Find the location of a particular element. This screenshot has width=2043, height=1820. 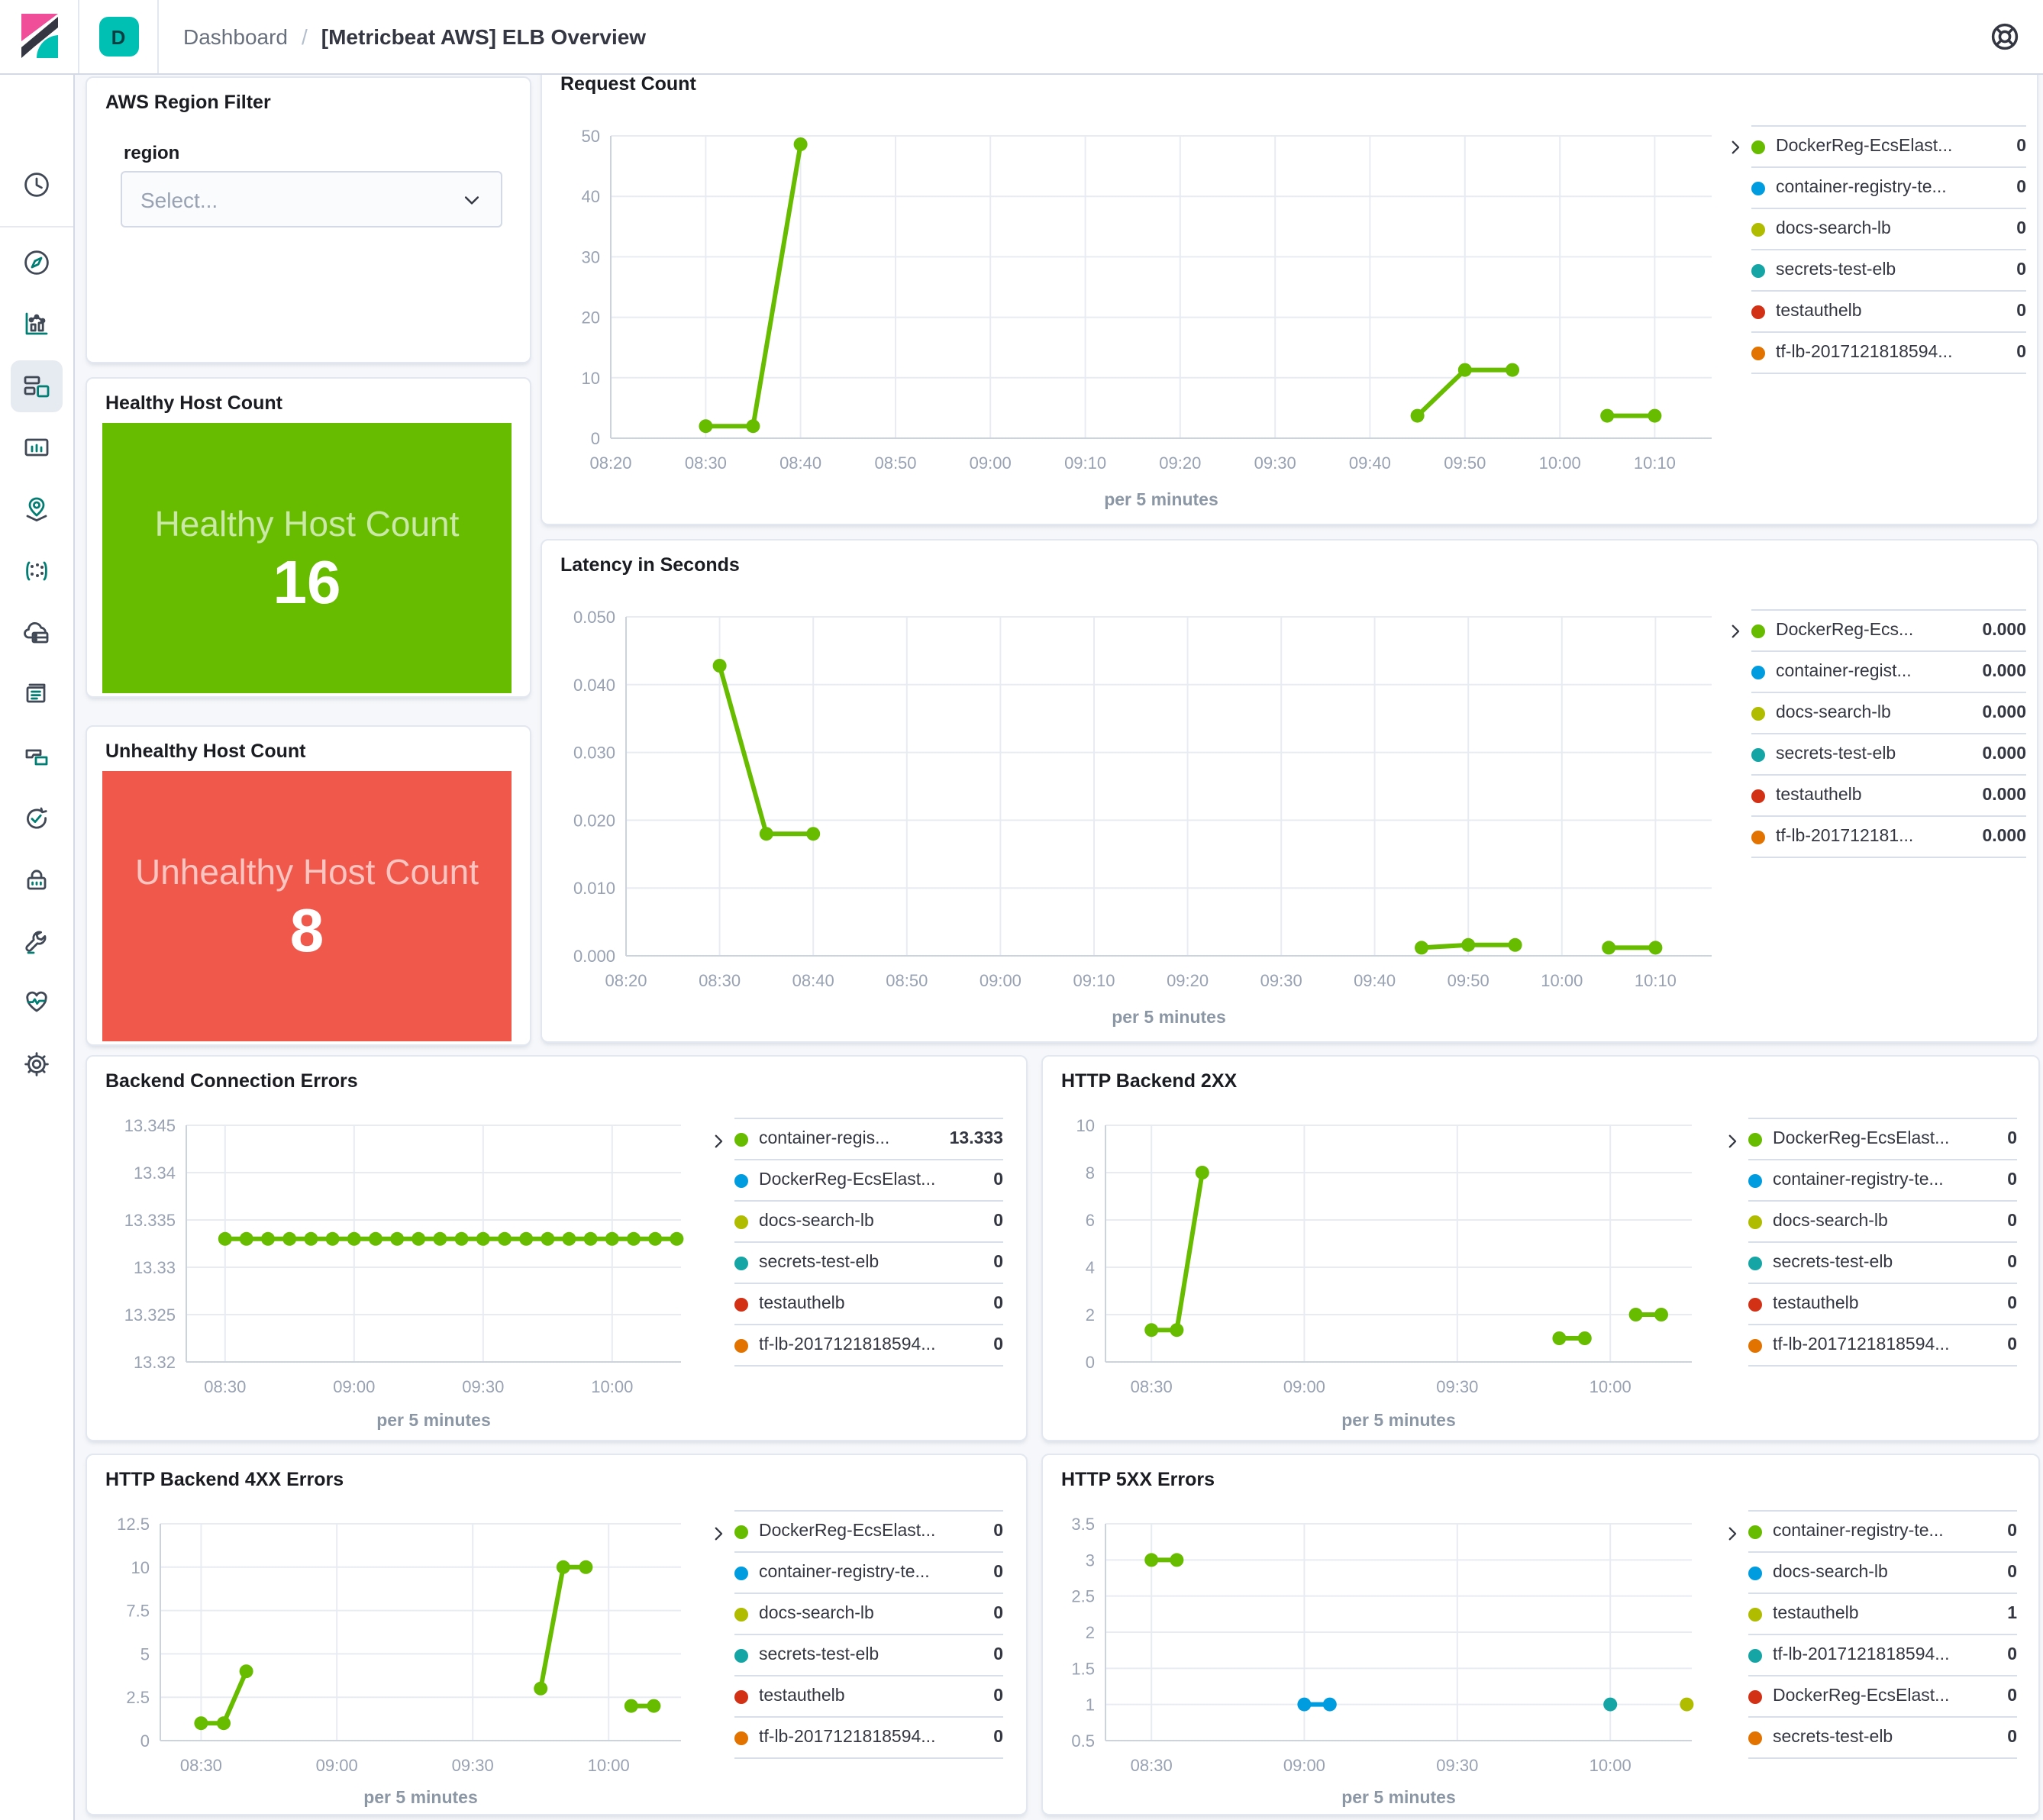

sidebar-divider is located at coordinates (36, 227).